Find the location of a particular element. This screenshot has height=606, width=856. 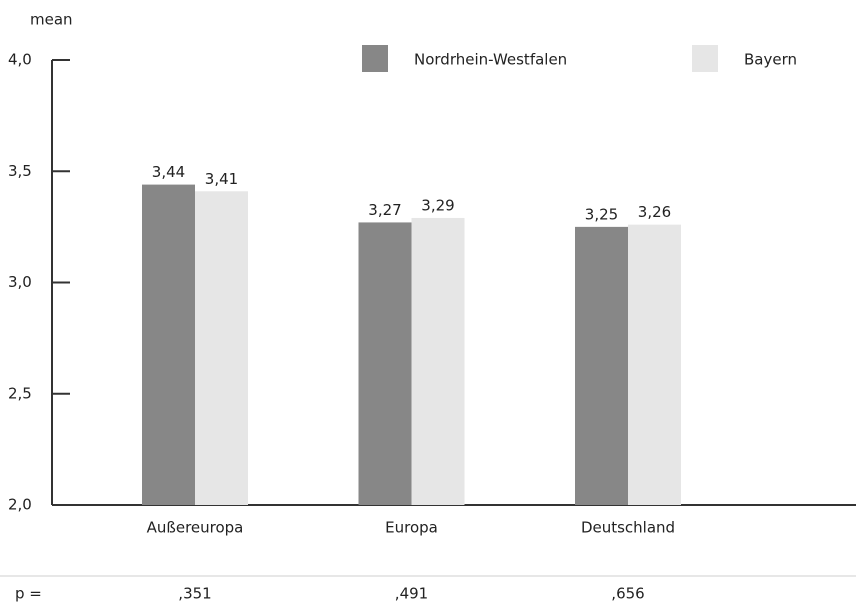

value-label: 3,27 is located at coordinates (384, 210).